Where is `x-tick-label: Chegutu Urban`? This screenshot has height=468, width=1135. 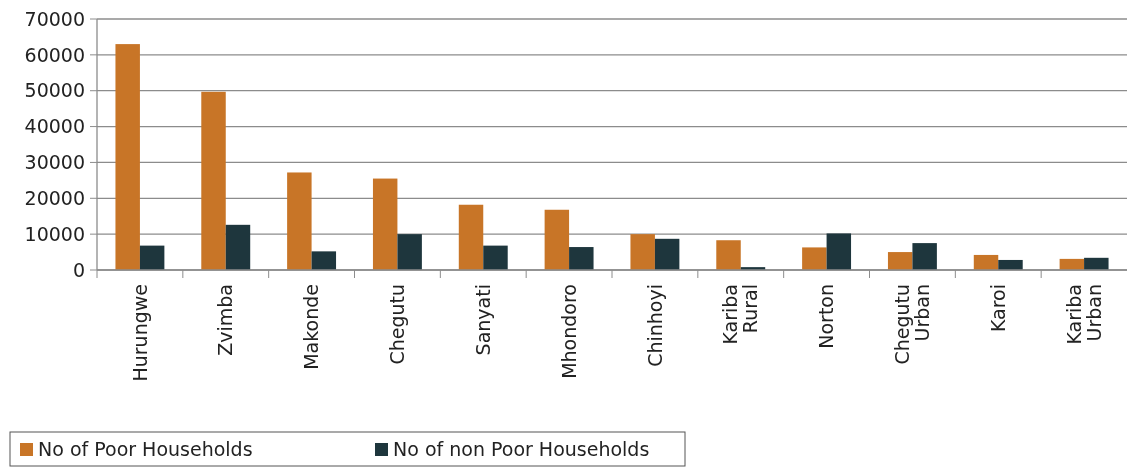
x-tick-label: Chegutu Urban is located at coordinates (912, 324).